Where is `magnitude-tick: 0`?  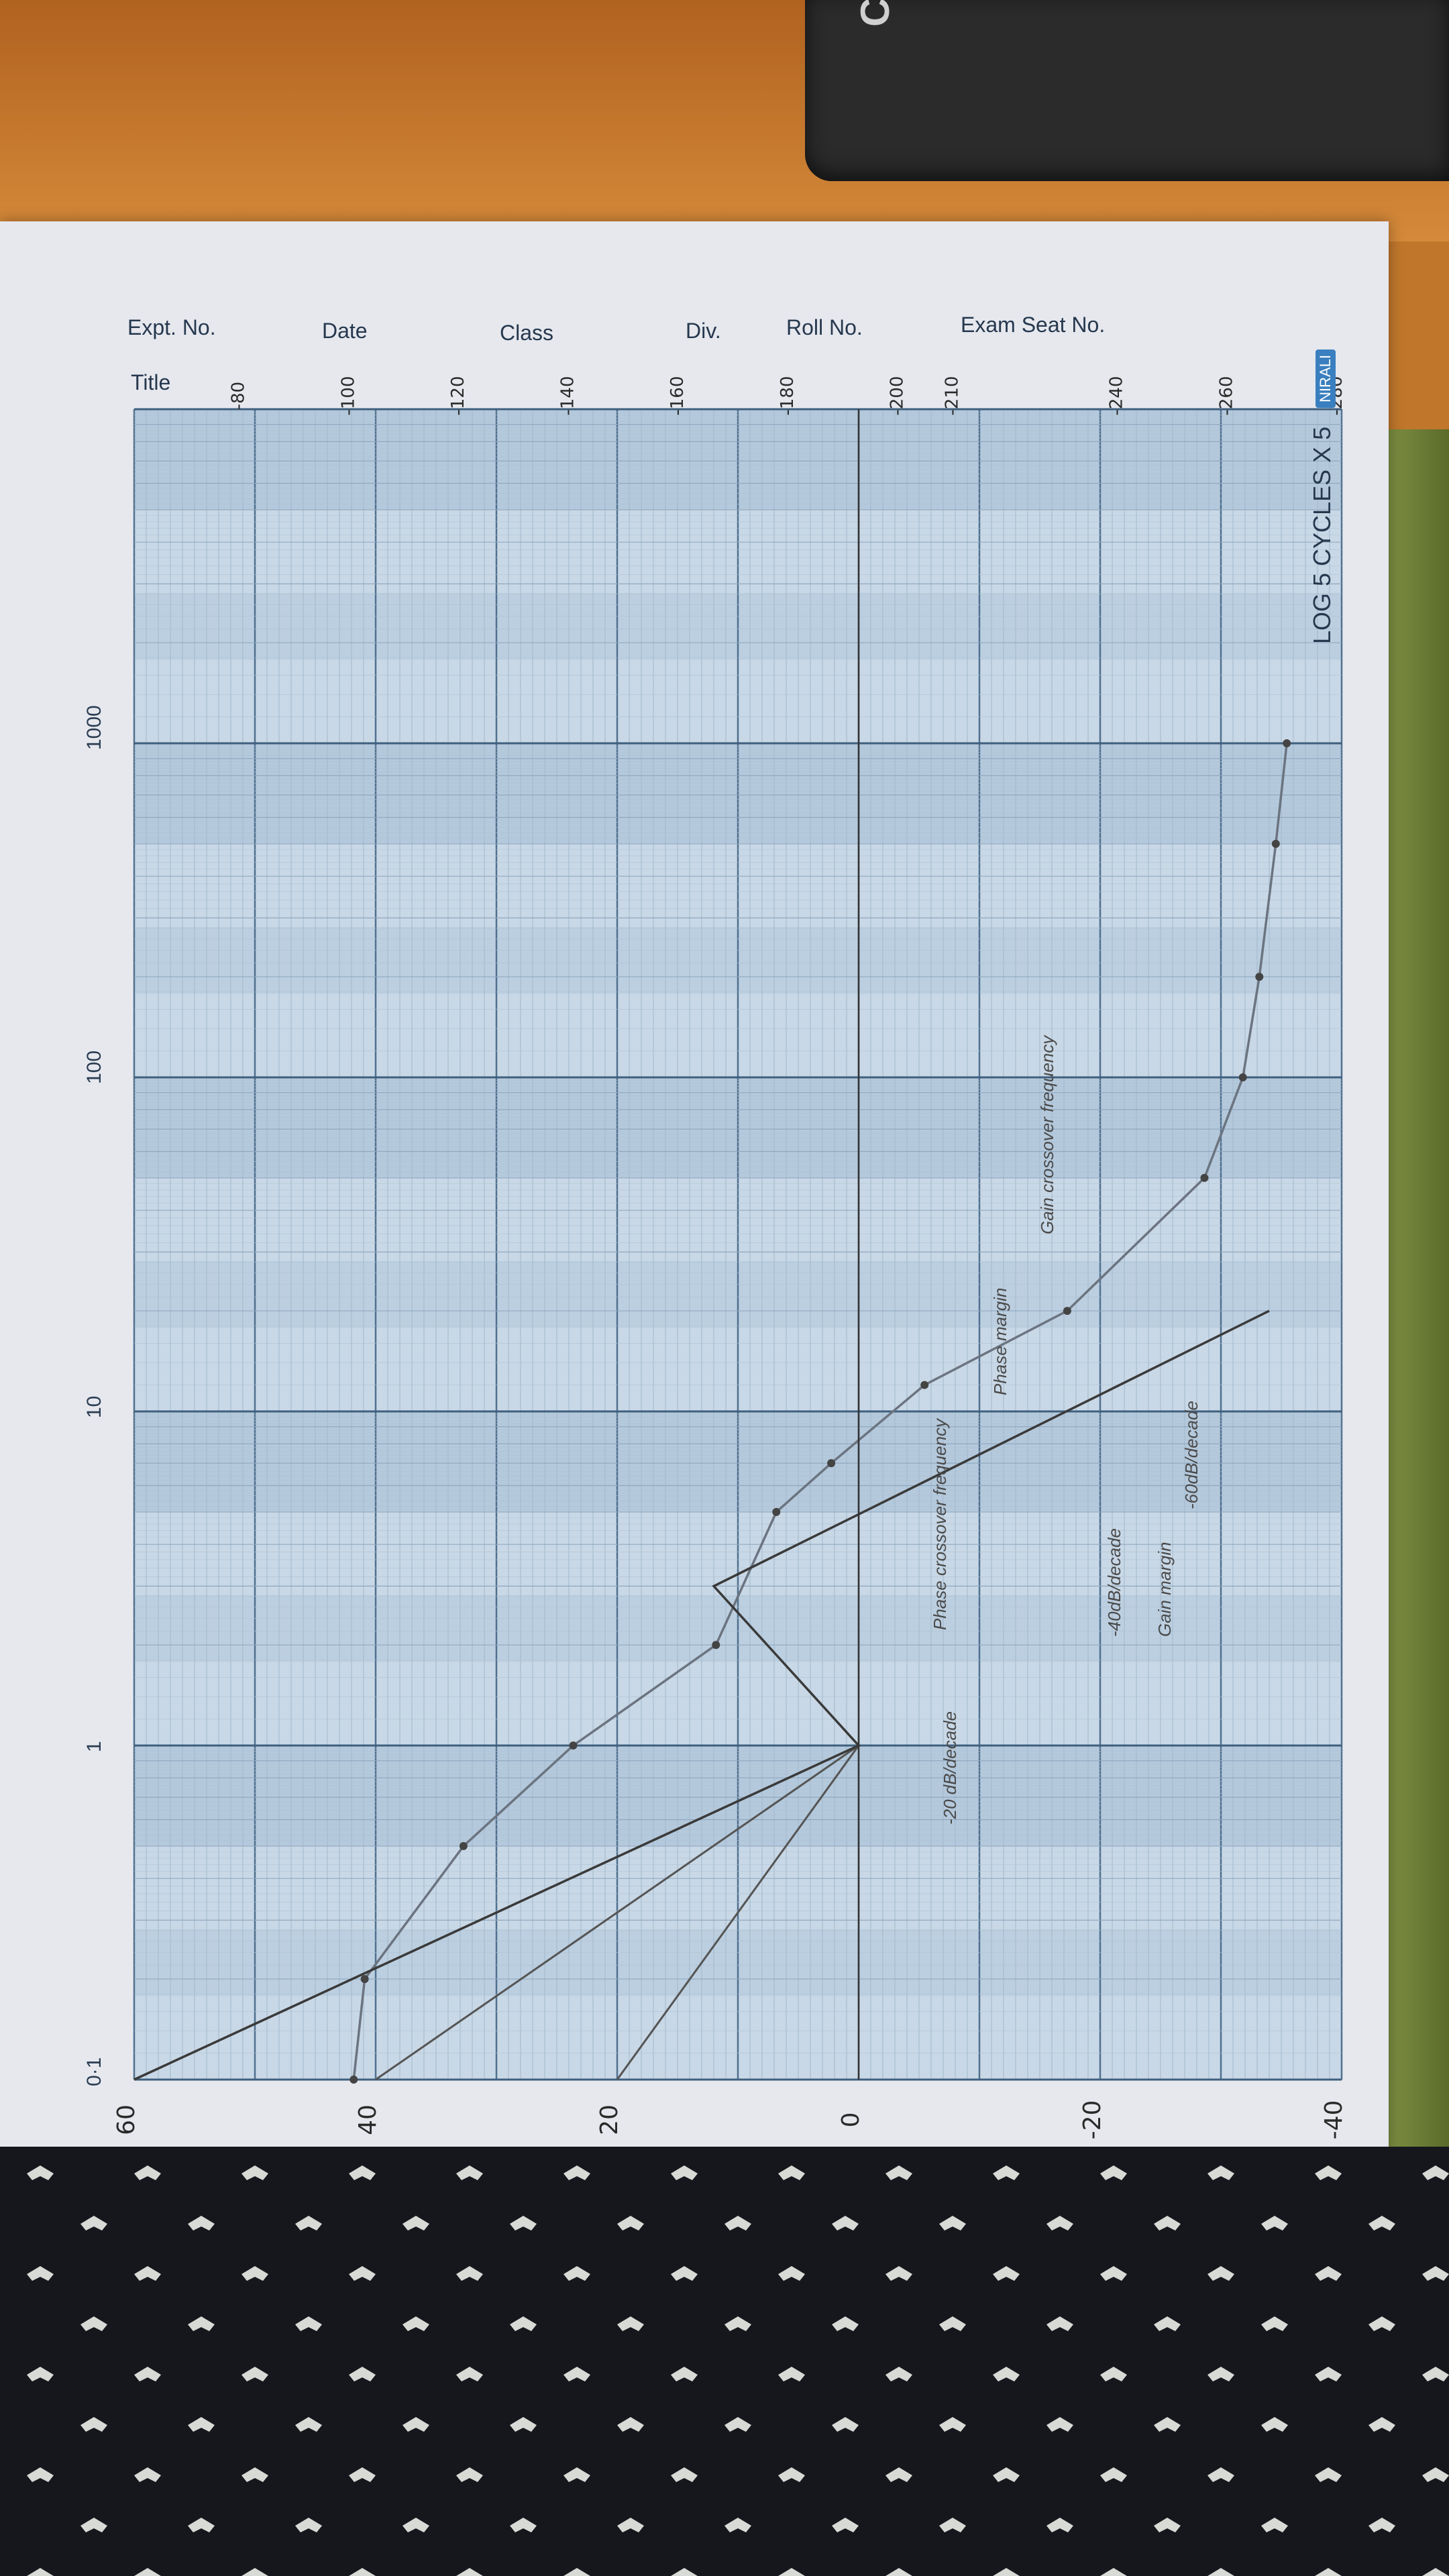
magnitude-tick: 0 is located at coordinates (851, 2120).